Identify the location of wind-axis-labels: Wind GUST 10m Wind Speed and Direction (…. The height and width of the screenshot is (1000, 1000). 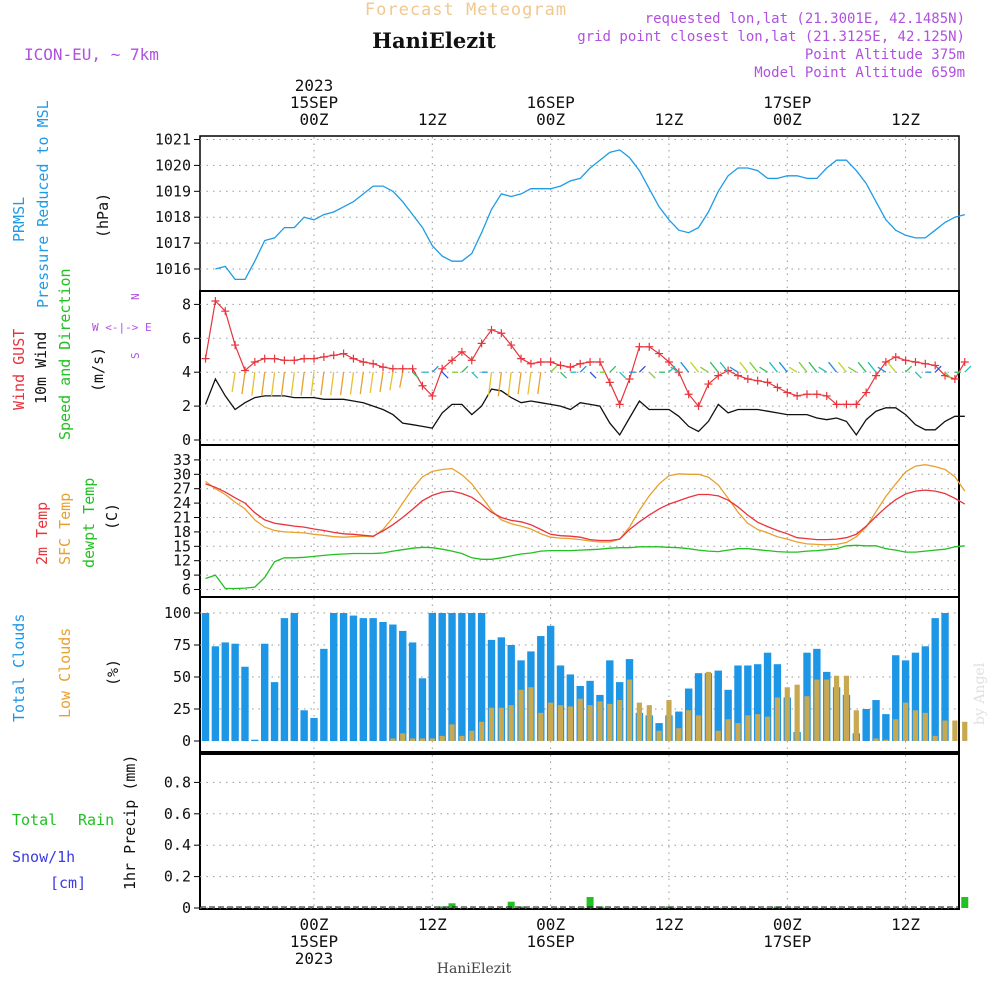
(81, 354).